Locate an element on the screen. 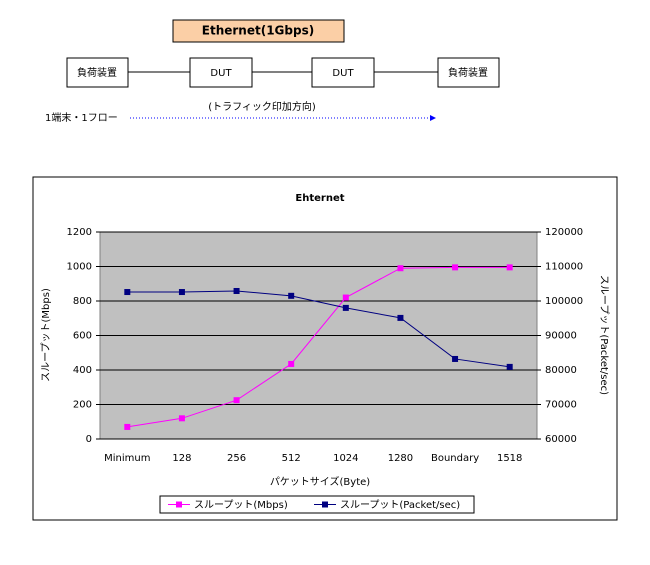 This screenshot has height=565, width=650. y-tick-label: 600 is located at coordinates (82, 336).